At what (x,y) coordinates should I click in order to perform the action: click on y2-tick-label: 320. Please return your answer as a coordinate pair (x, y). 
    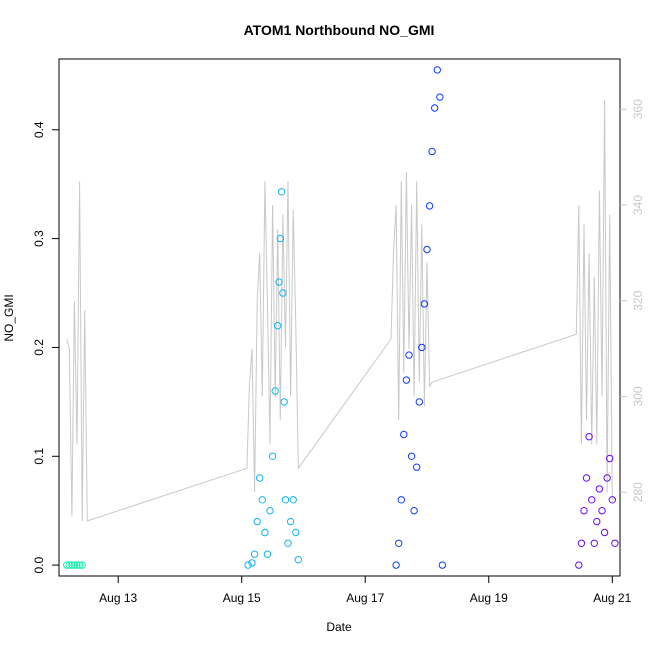
    Looking at the image, I should click on (638, 300).